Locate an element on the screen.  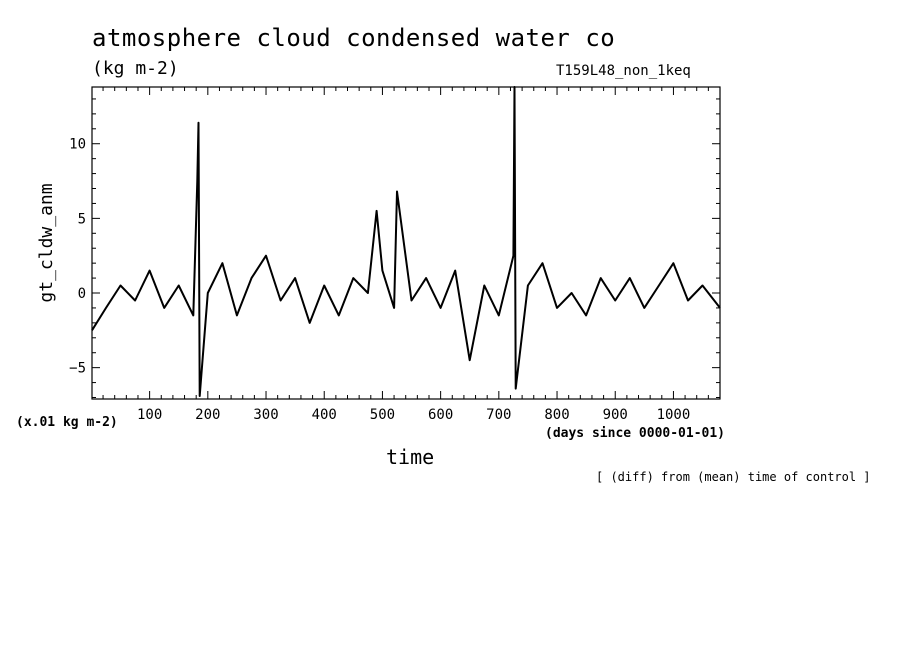
x-tick-label: 400 is located at coordinates (324, 415).